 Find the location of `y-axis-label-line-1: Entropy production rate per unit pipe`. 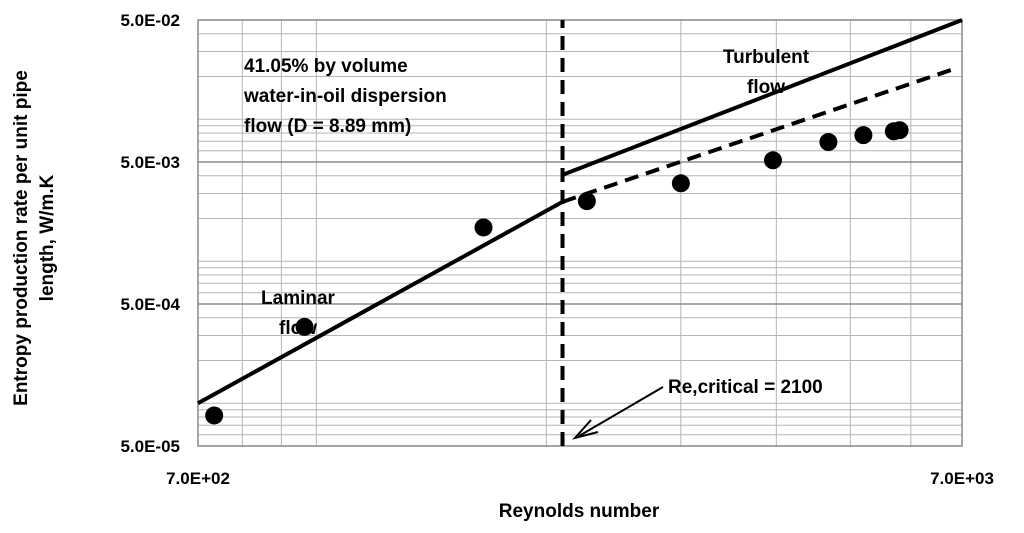

y-axis-label-line-1: Entropy production rate per unit pipe is located at coordinates (21, 238).